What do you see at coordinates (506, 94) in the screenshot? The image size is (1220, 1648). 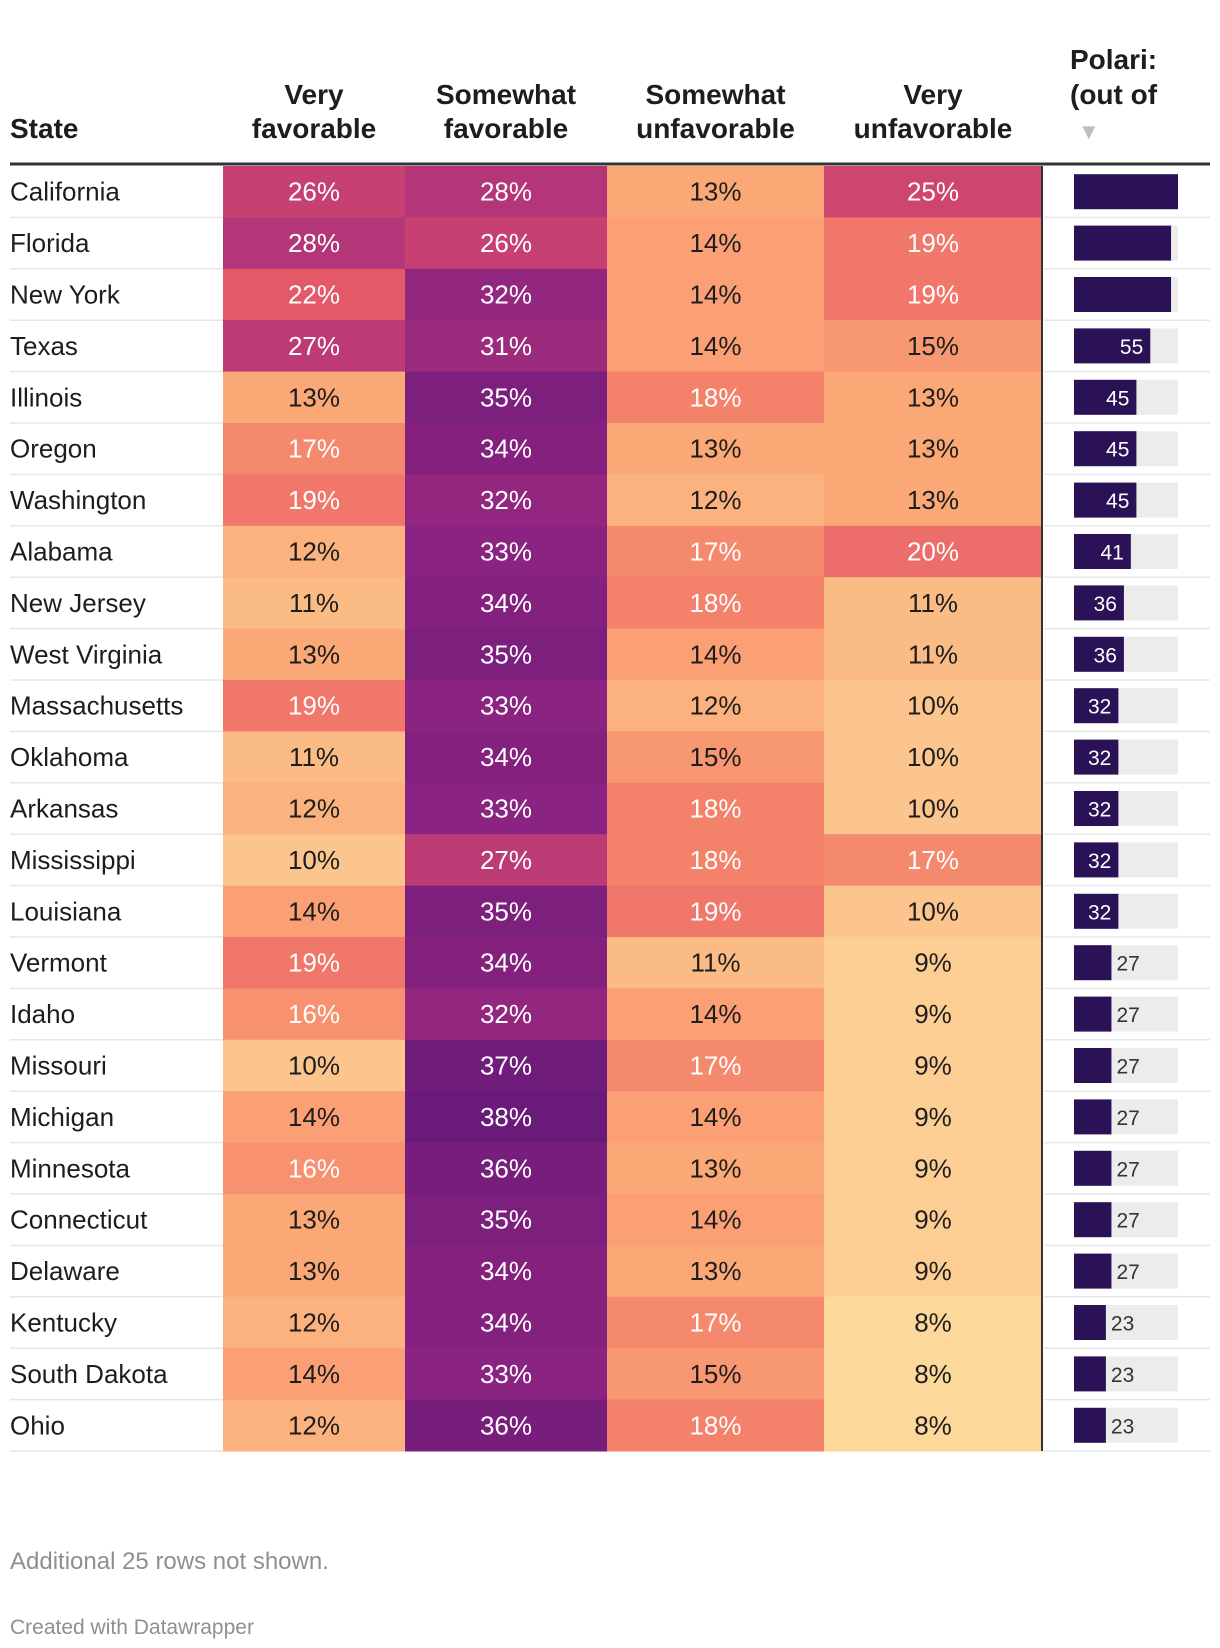 I see `header-some_fav-line-1: Somewhat` at bounding box center [506, 94].